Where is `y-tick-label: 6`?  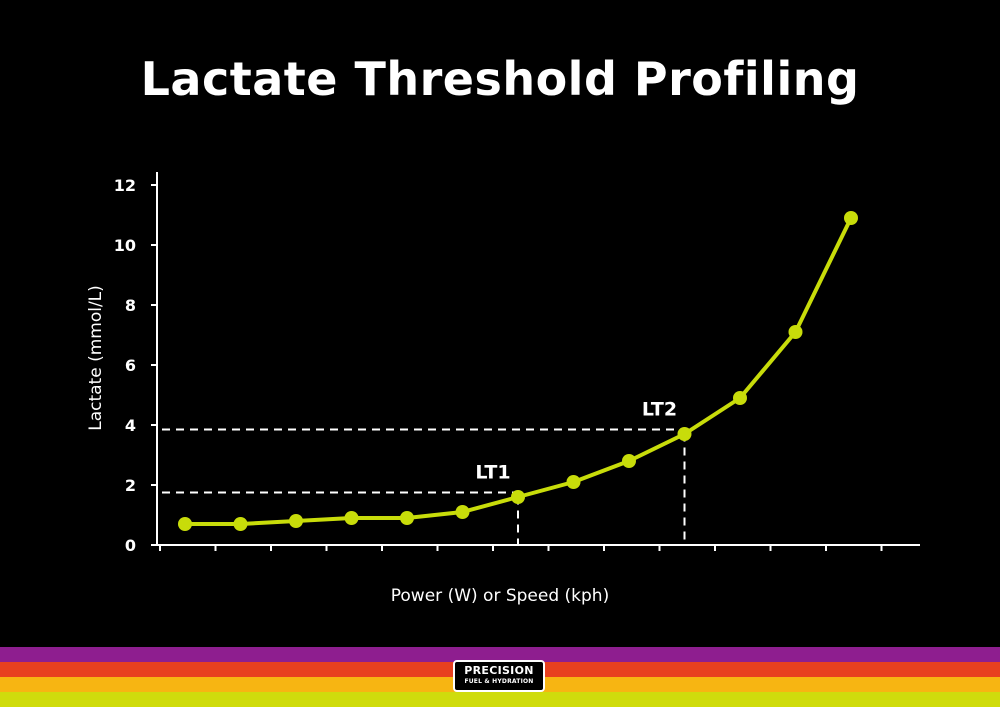
y-tick-label: 6 is located at coordinates (130, 365).